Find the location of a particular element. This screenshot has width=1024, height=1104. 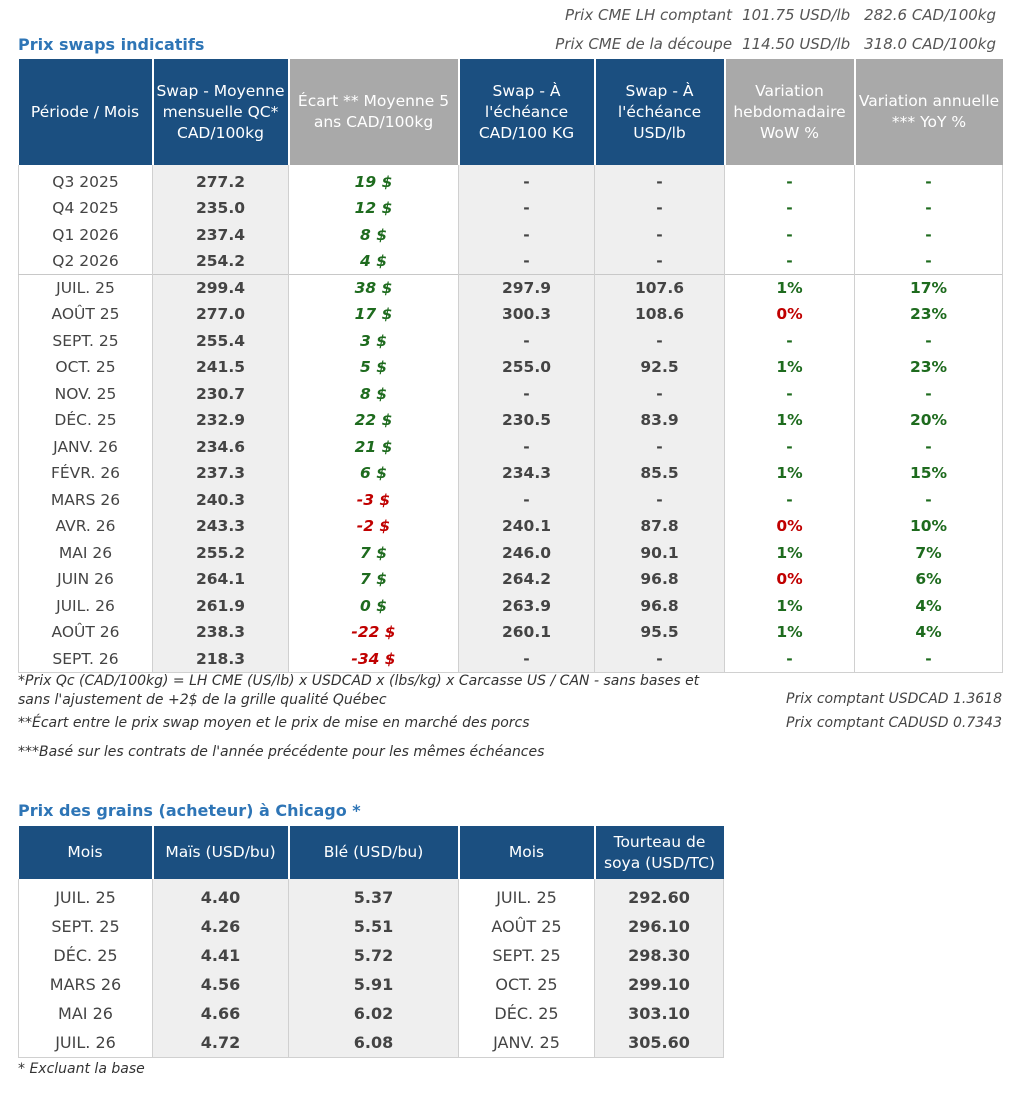

swap-avg-cell: 238.3 is located at coordinates (220, 632).